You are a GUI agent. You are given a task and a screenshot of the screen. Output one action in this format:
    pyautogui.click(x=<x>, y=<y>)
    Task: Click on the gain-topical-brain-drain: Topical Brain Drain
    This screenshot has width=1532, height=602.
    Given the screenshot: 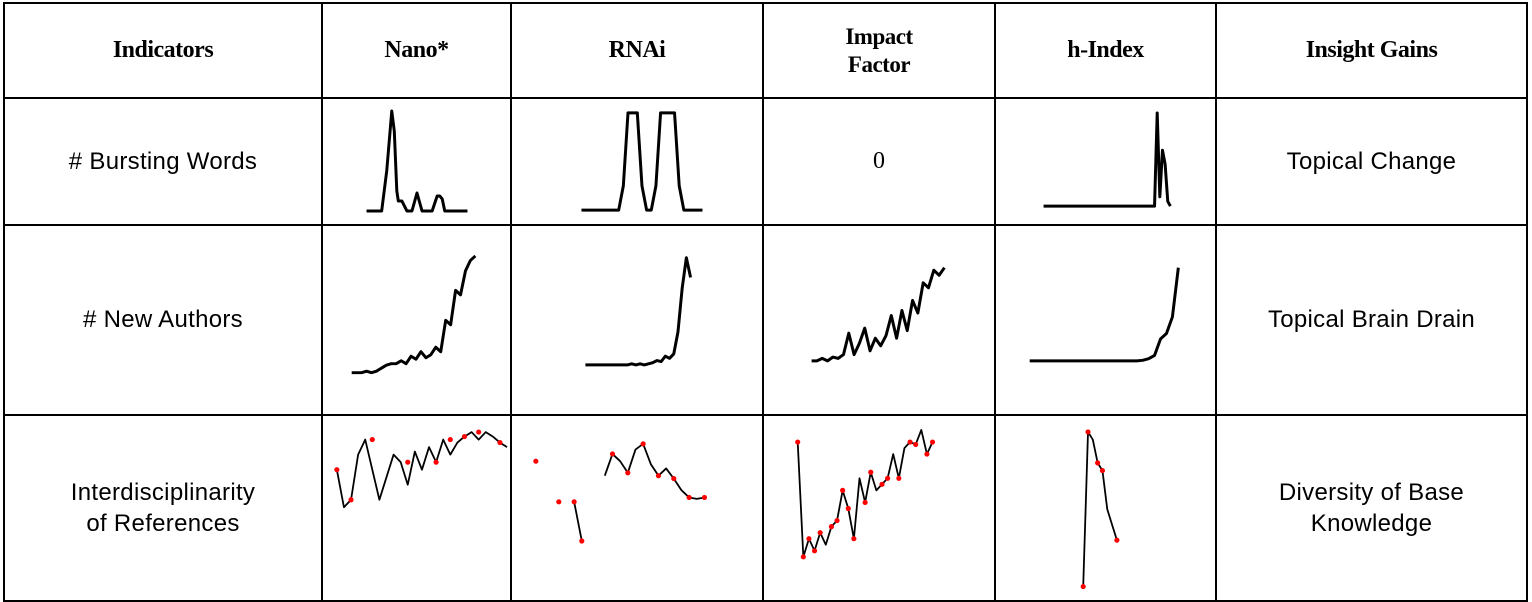 What is the action you would take?
    pyautogui.click(x=1371, y=320)
    